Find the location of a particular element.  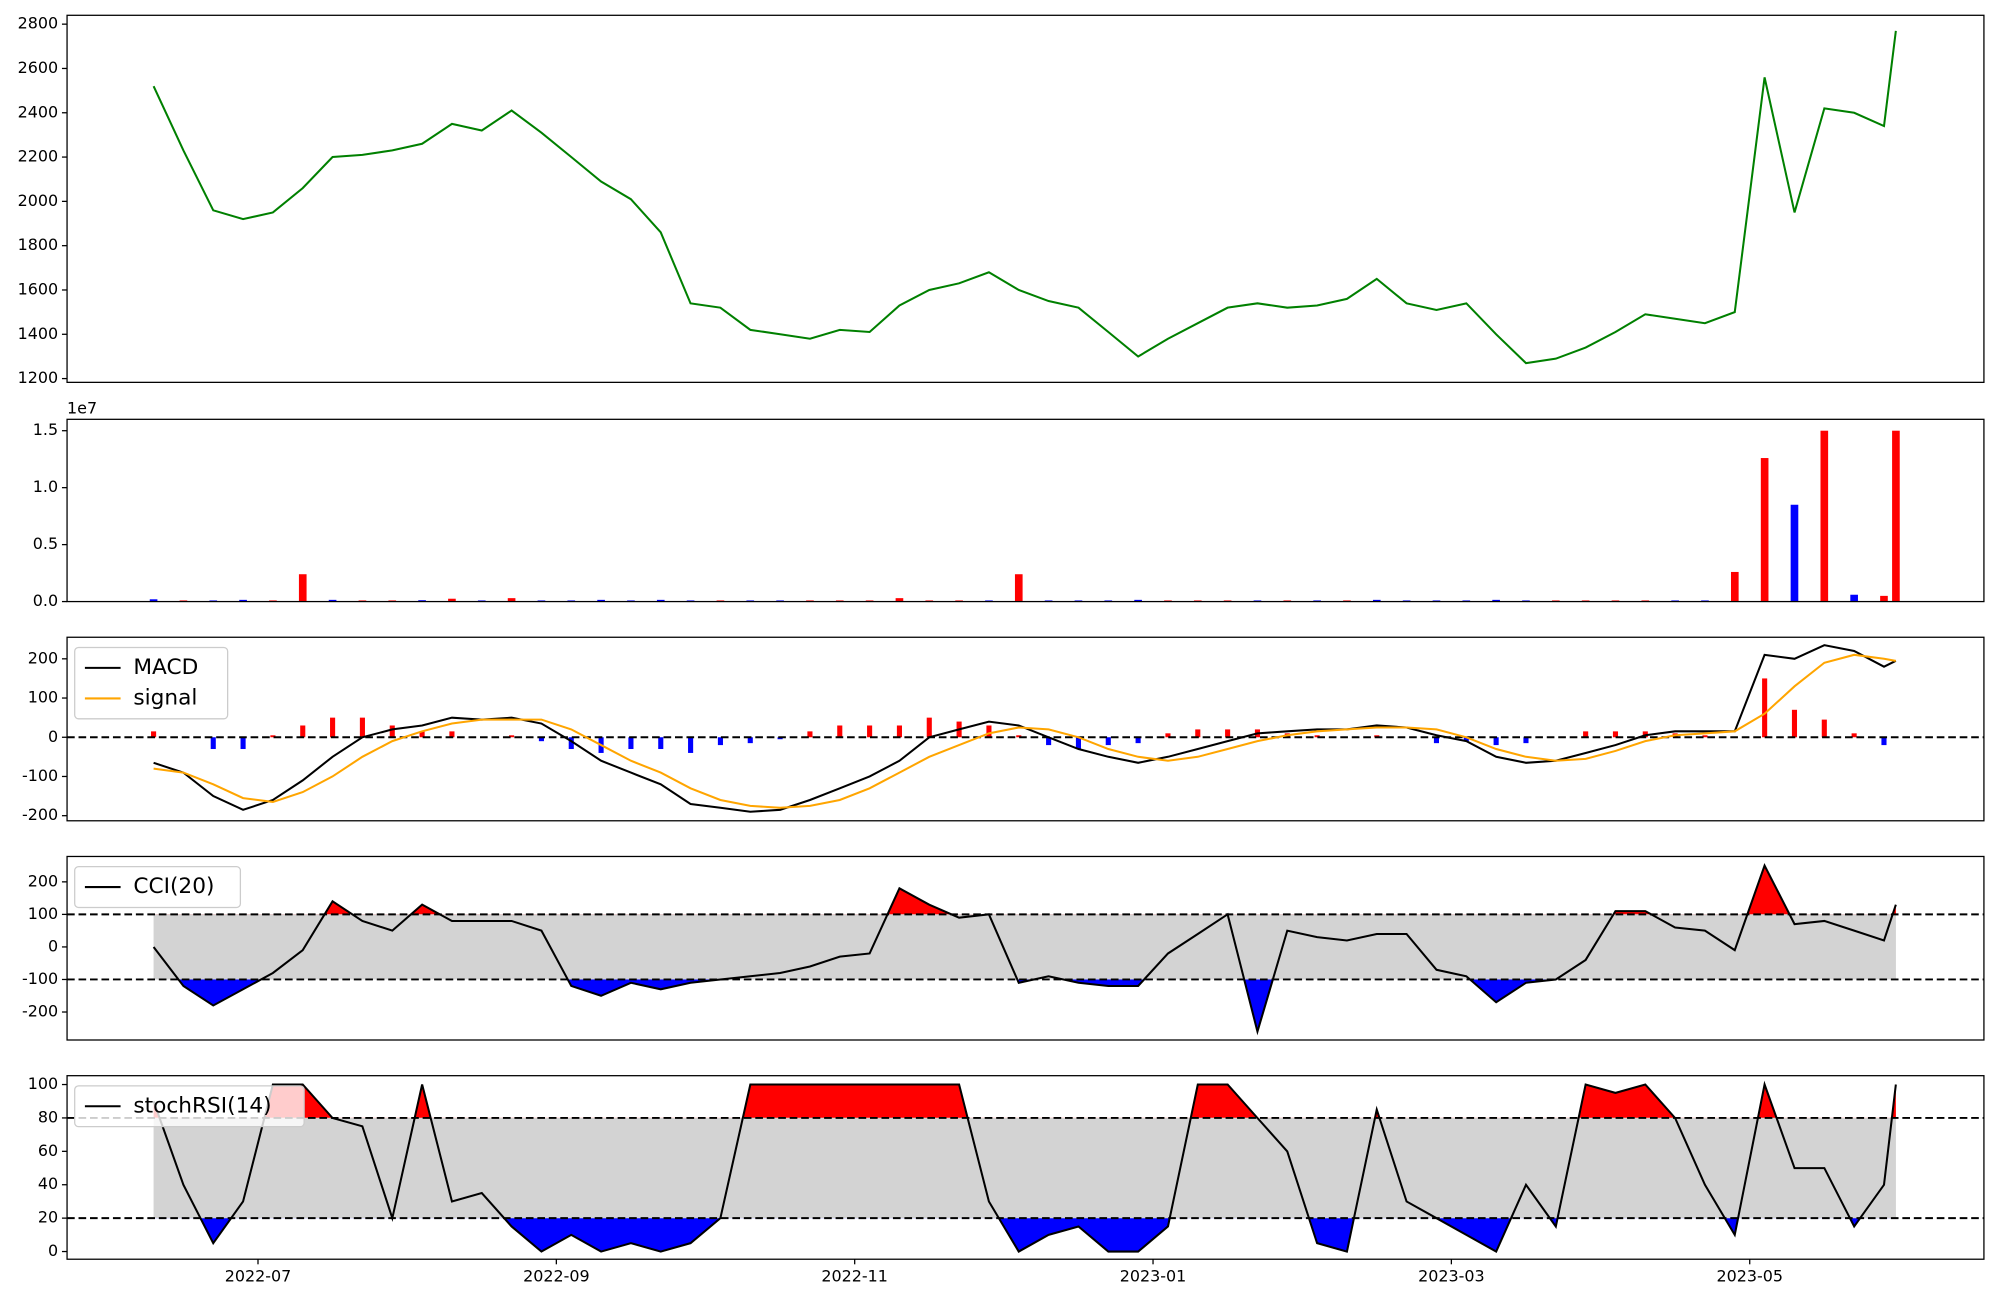

y-tick-label: 2600 is located at coordinates (38, 67).